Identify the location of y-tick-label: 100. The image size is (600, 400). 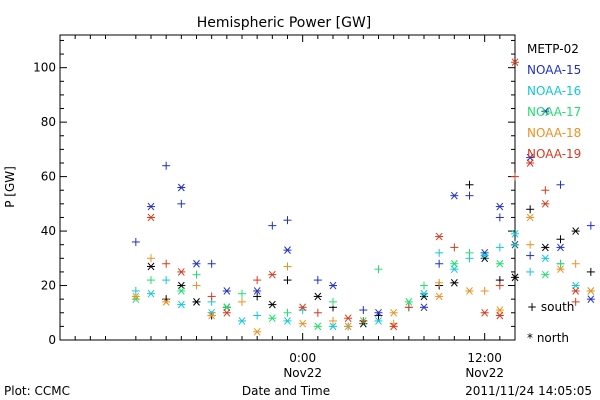
(44, 68).